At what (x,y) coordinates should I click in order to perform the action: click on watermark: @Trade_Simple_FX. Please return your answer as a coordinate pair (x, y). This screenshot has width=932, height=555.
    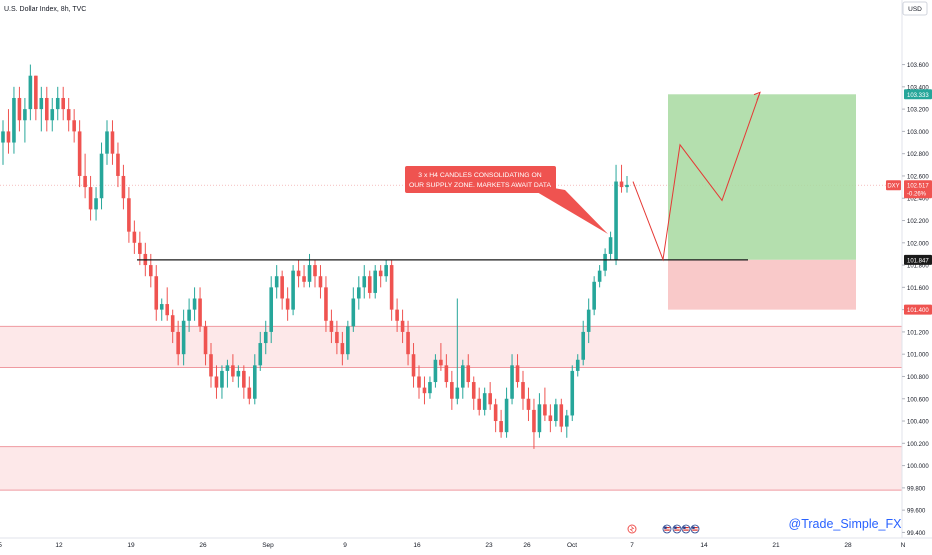
    Looking at the image, I should click on (846, 524).